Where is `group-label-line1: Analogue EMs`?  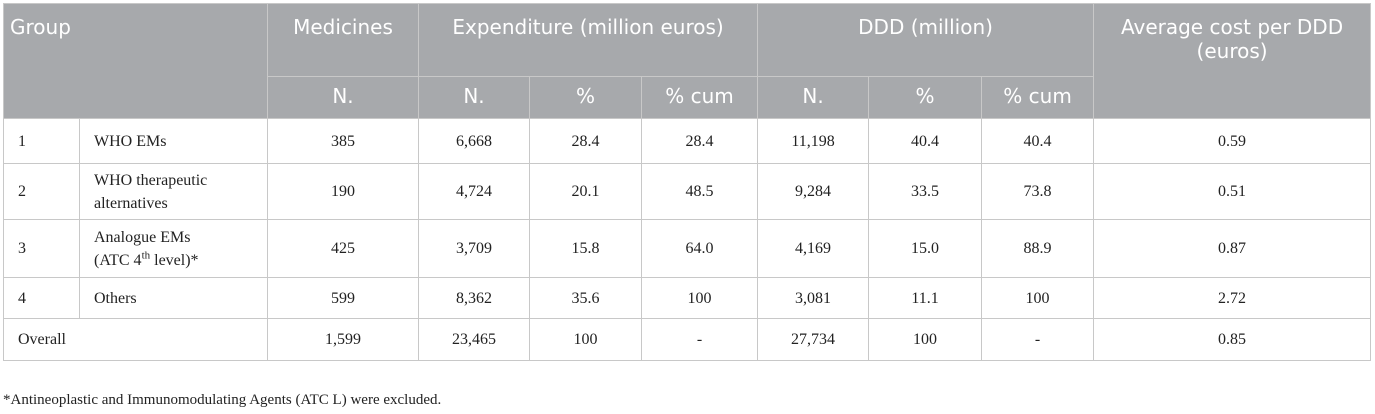
group-label-line1: Analogue EMs is located at coordinates (142, 237).